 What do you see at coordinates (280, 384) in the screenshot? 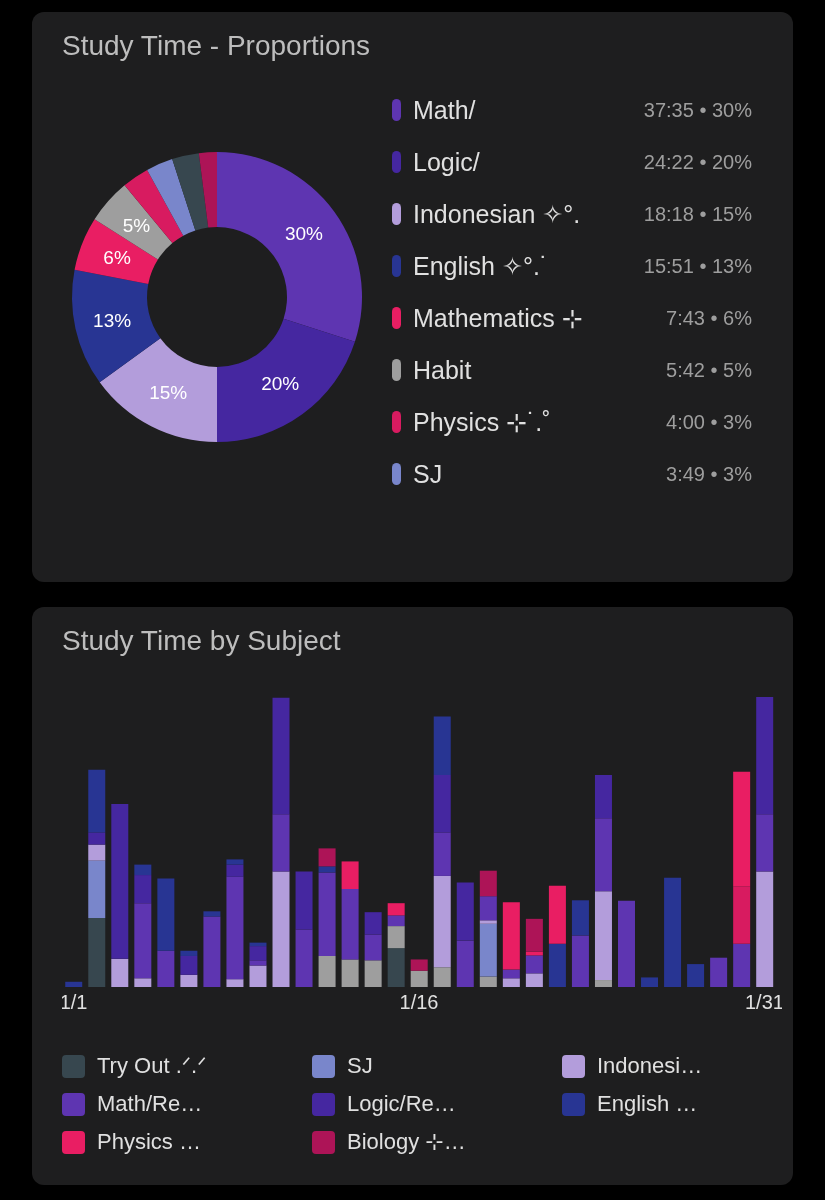
I see `data-label: 20%` at bounding box center [280, 384].